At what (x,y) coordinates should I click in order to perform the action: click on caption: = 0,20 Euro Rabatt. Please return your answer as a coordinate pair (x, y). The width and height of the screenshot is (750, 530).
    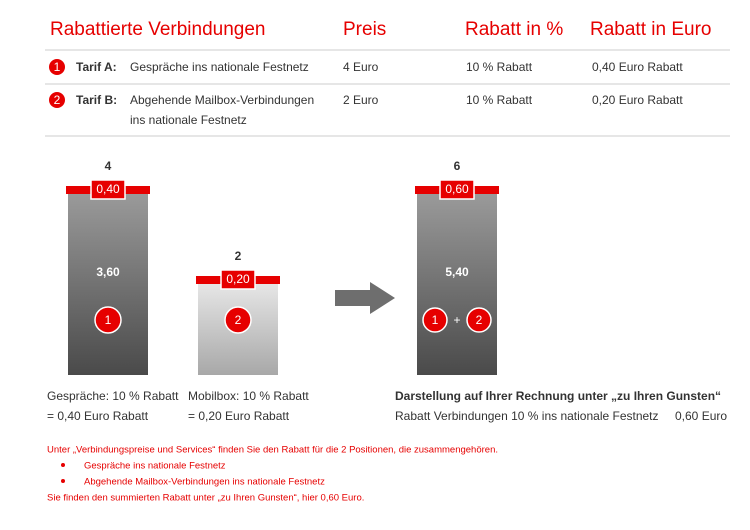
    Looking at the image, I should click on (239, 416).